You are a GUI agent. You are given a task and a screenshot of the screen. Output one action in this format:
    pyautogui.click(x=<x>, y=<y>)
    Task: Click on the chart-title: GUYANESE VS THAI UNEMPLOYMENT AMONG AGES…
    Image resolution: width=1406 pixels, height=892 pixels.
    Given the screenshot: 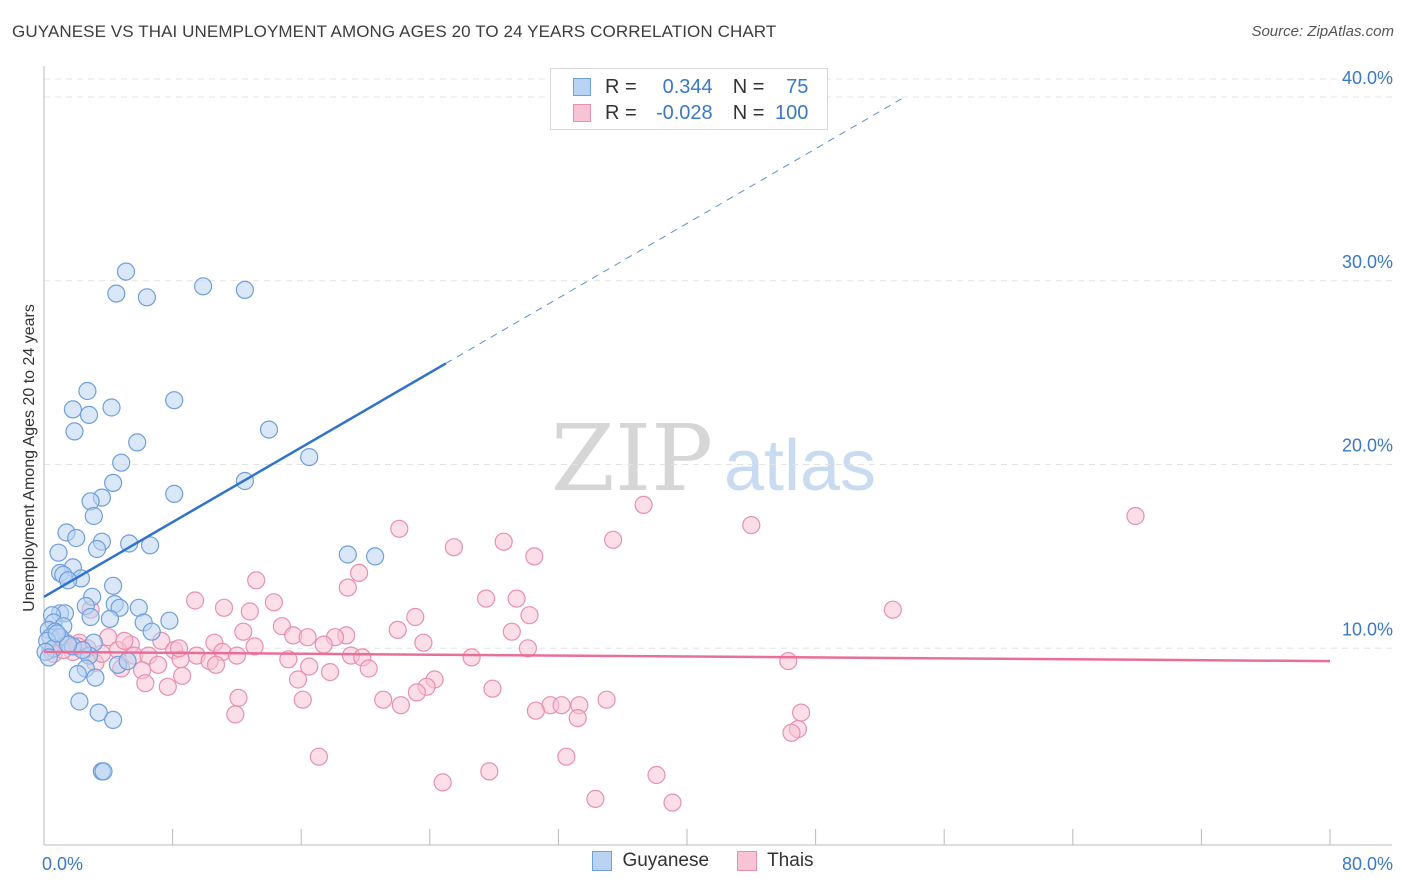 What is the action you would take?
    pyautogui.click(x=394, y=31)
    